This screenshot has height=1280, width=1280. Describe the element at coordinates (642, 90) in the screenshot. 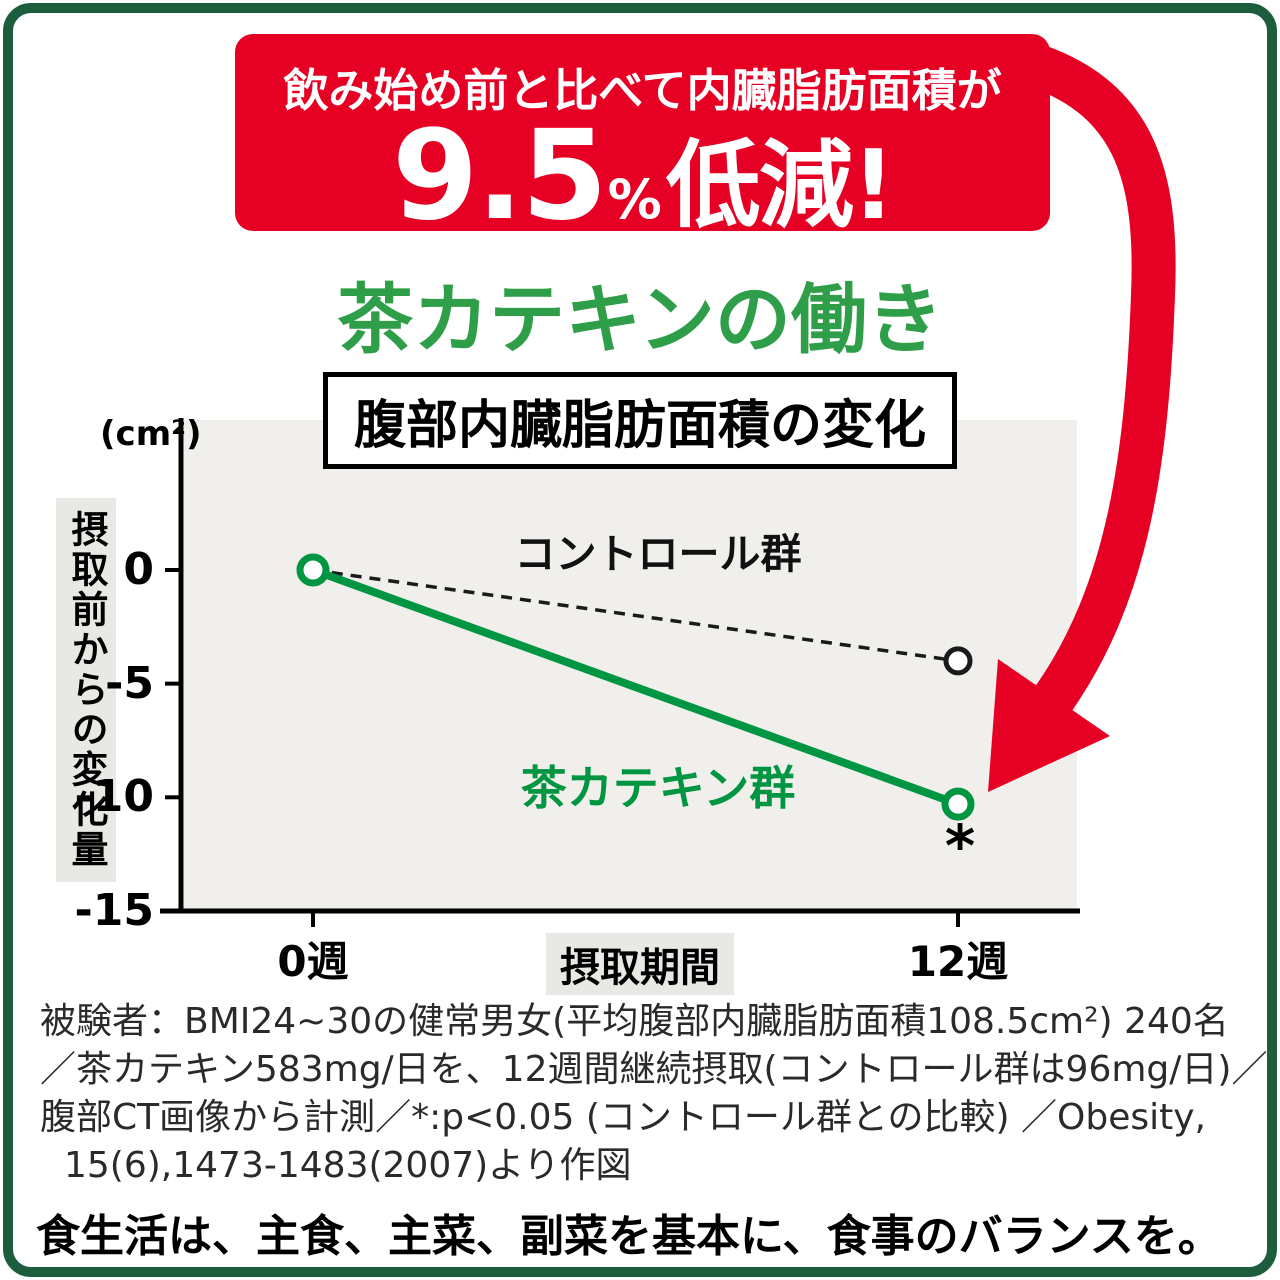

I see `banner-text: 飲み始め前と比べて内臓脂肪面積が` at that location.